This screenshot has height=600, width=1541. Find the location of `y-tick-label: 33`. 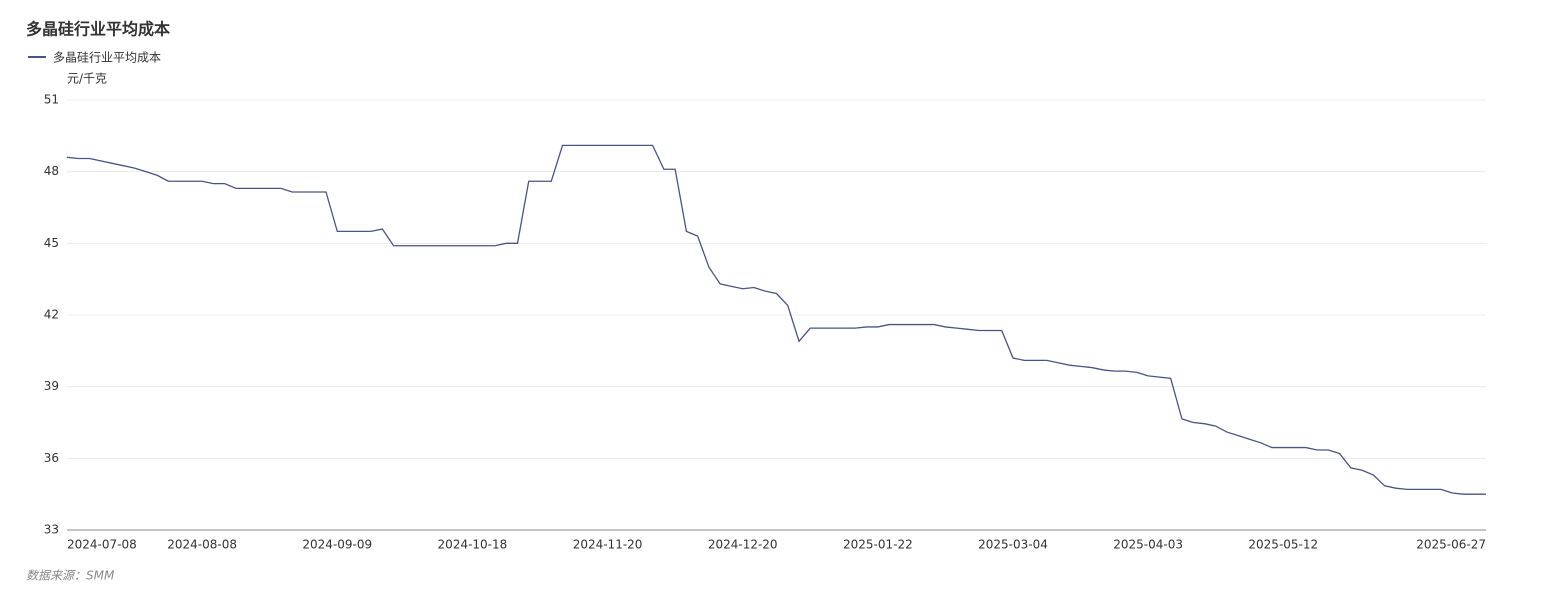

y-tick-label: 33 is located at coordinates (51, 530).